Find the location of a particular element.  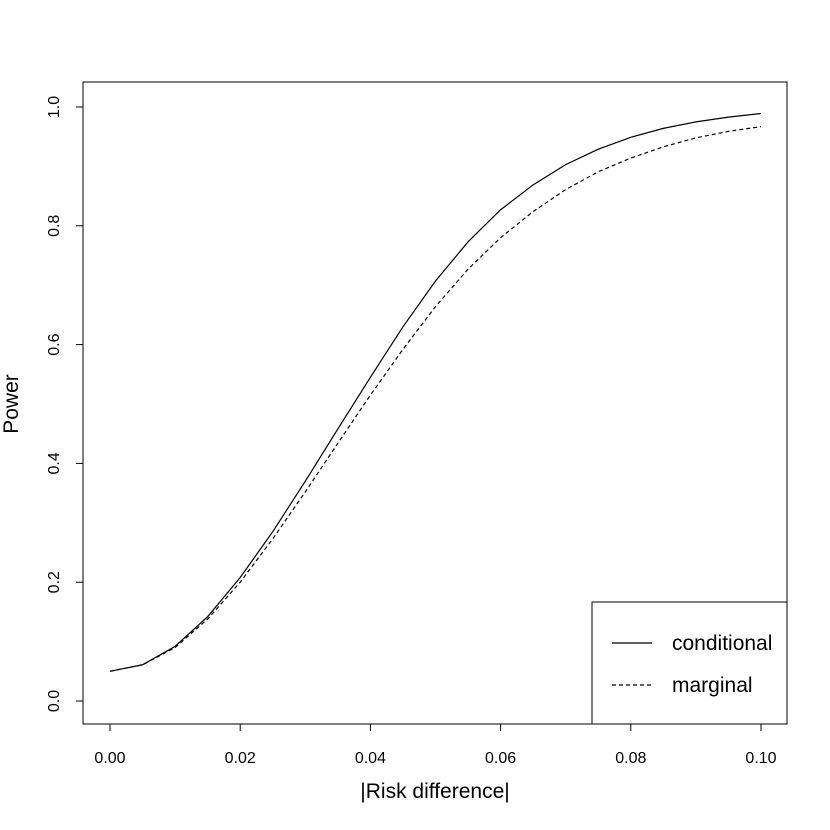

y-tick-label: 0.0 is located at coordinates (54, 701).